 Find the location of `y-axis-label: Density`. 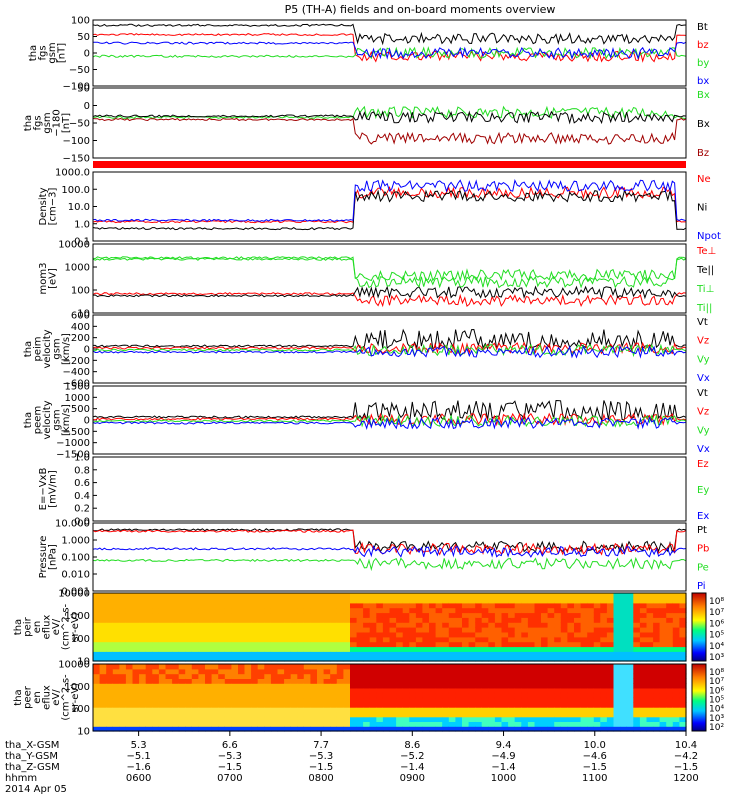

y-axis-label: Density is located at coordinates (43, 206).